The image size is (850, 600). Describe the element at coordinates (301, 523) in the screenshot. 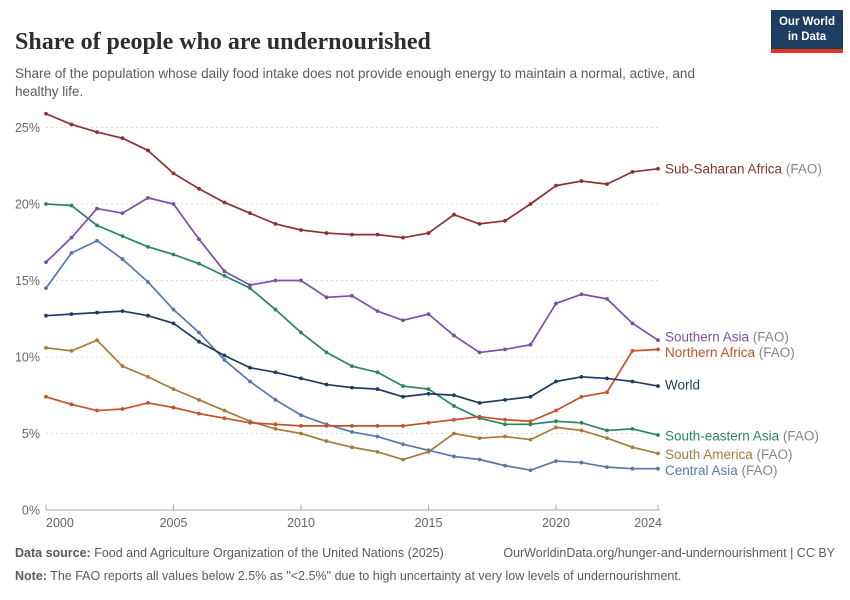

I see `x-tick-label: 2010` at that location.